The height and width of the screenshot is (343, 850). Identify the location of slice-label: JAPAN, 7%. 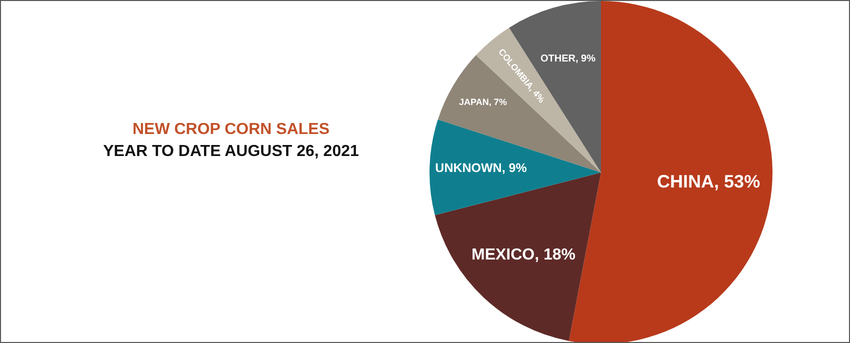
(482, 102).